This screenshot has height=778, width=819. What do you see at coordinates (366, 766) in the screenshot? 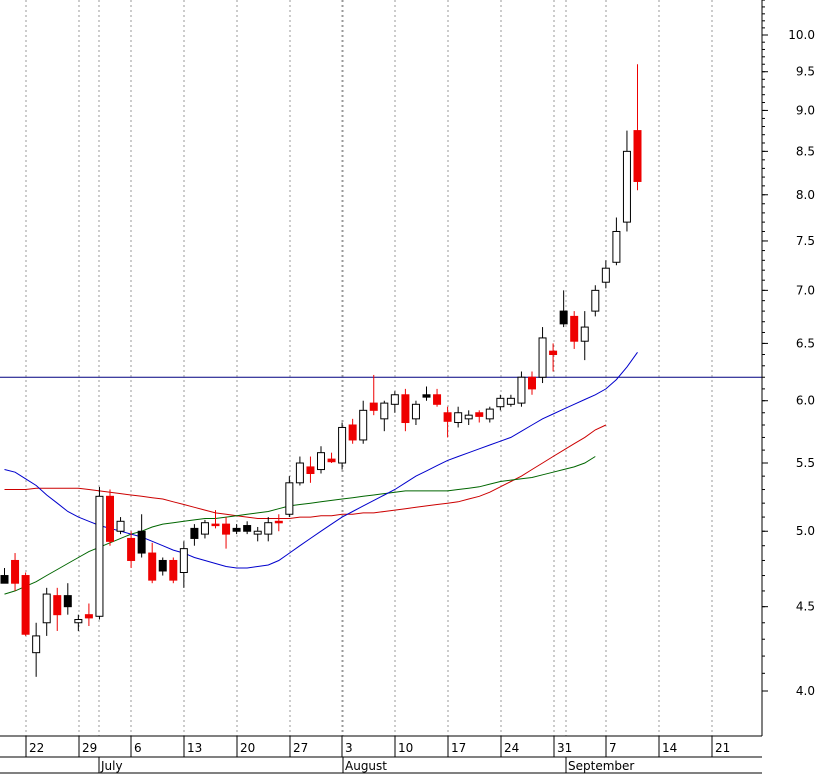
I see `x-month-label: August` at bounding box center [366, 766].